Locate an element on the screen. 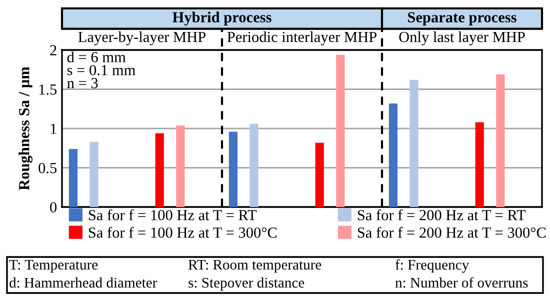 The width and height of the screenshot is (550, 296). y-tick-label: 0.5 is located at coordinates (47, 168).